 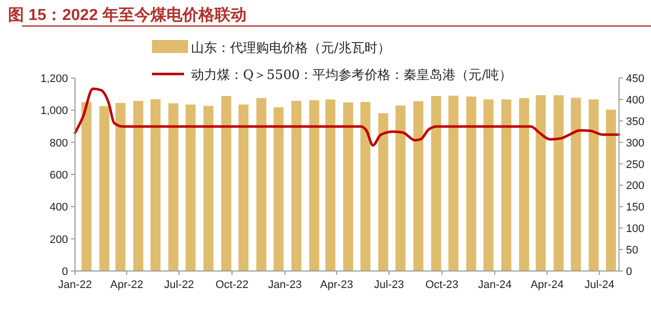 What do you see at coordinates (59, 143) in the screenshot?
I see `y-tick-label: 800` at bounding box center [59, 143].